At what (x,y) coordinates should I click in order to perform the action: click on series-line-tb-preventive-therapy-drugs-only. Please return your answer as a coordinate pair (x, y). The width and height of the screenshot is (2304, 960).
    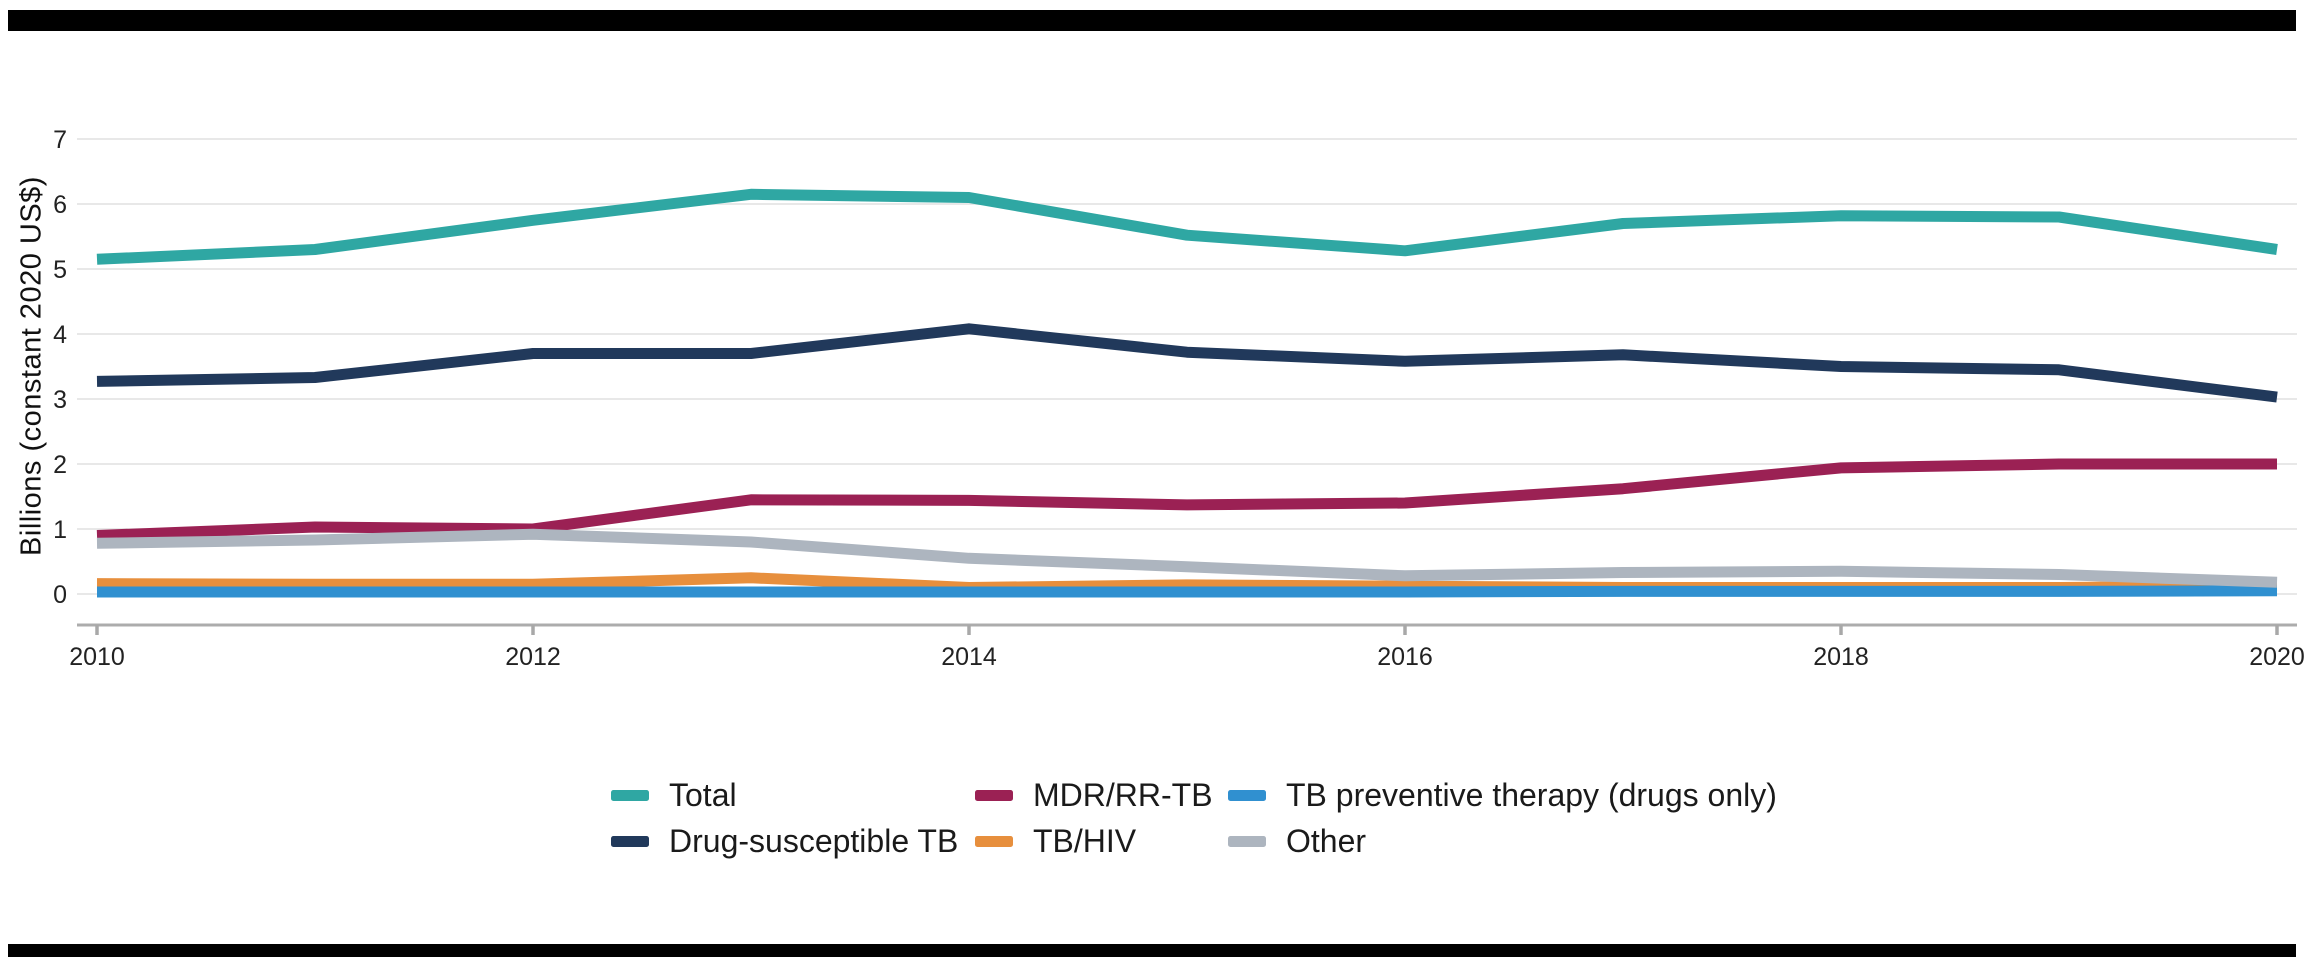
    Looking at the image, I should click on (1187, 591).